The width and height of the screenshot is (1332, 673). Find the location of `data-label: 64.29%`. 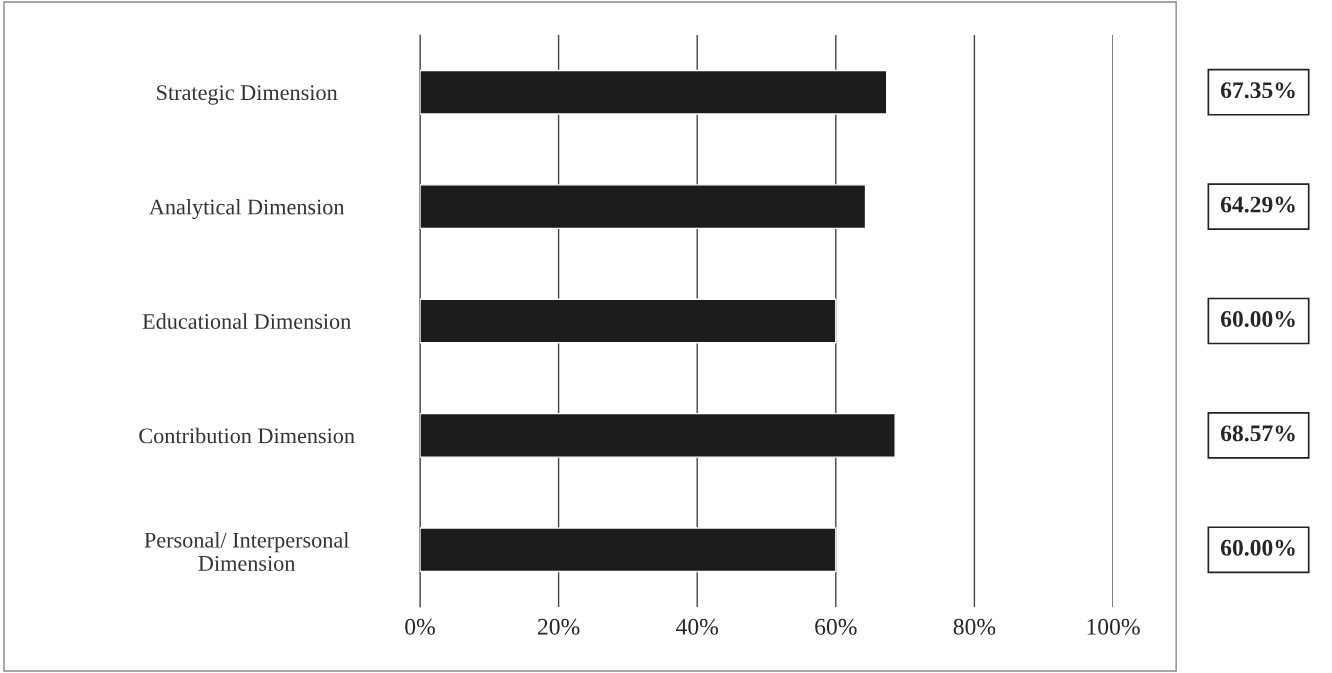

data-label: 64.29% is located at coordinates (1257, 204).